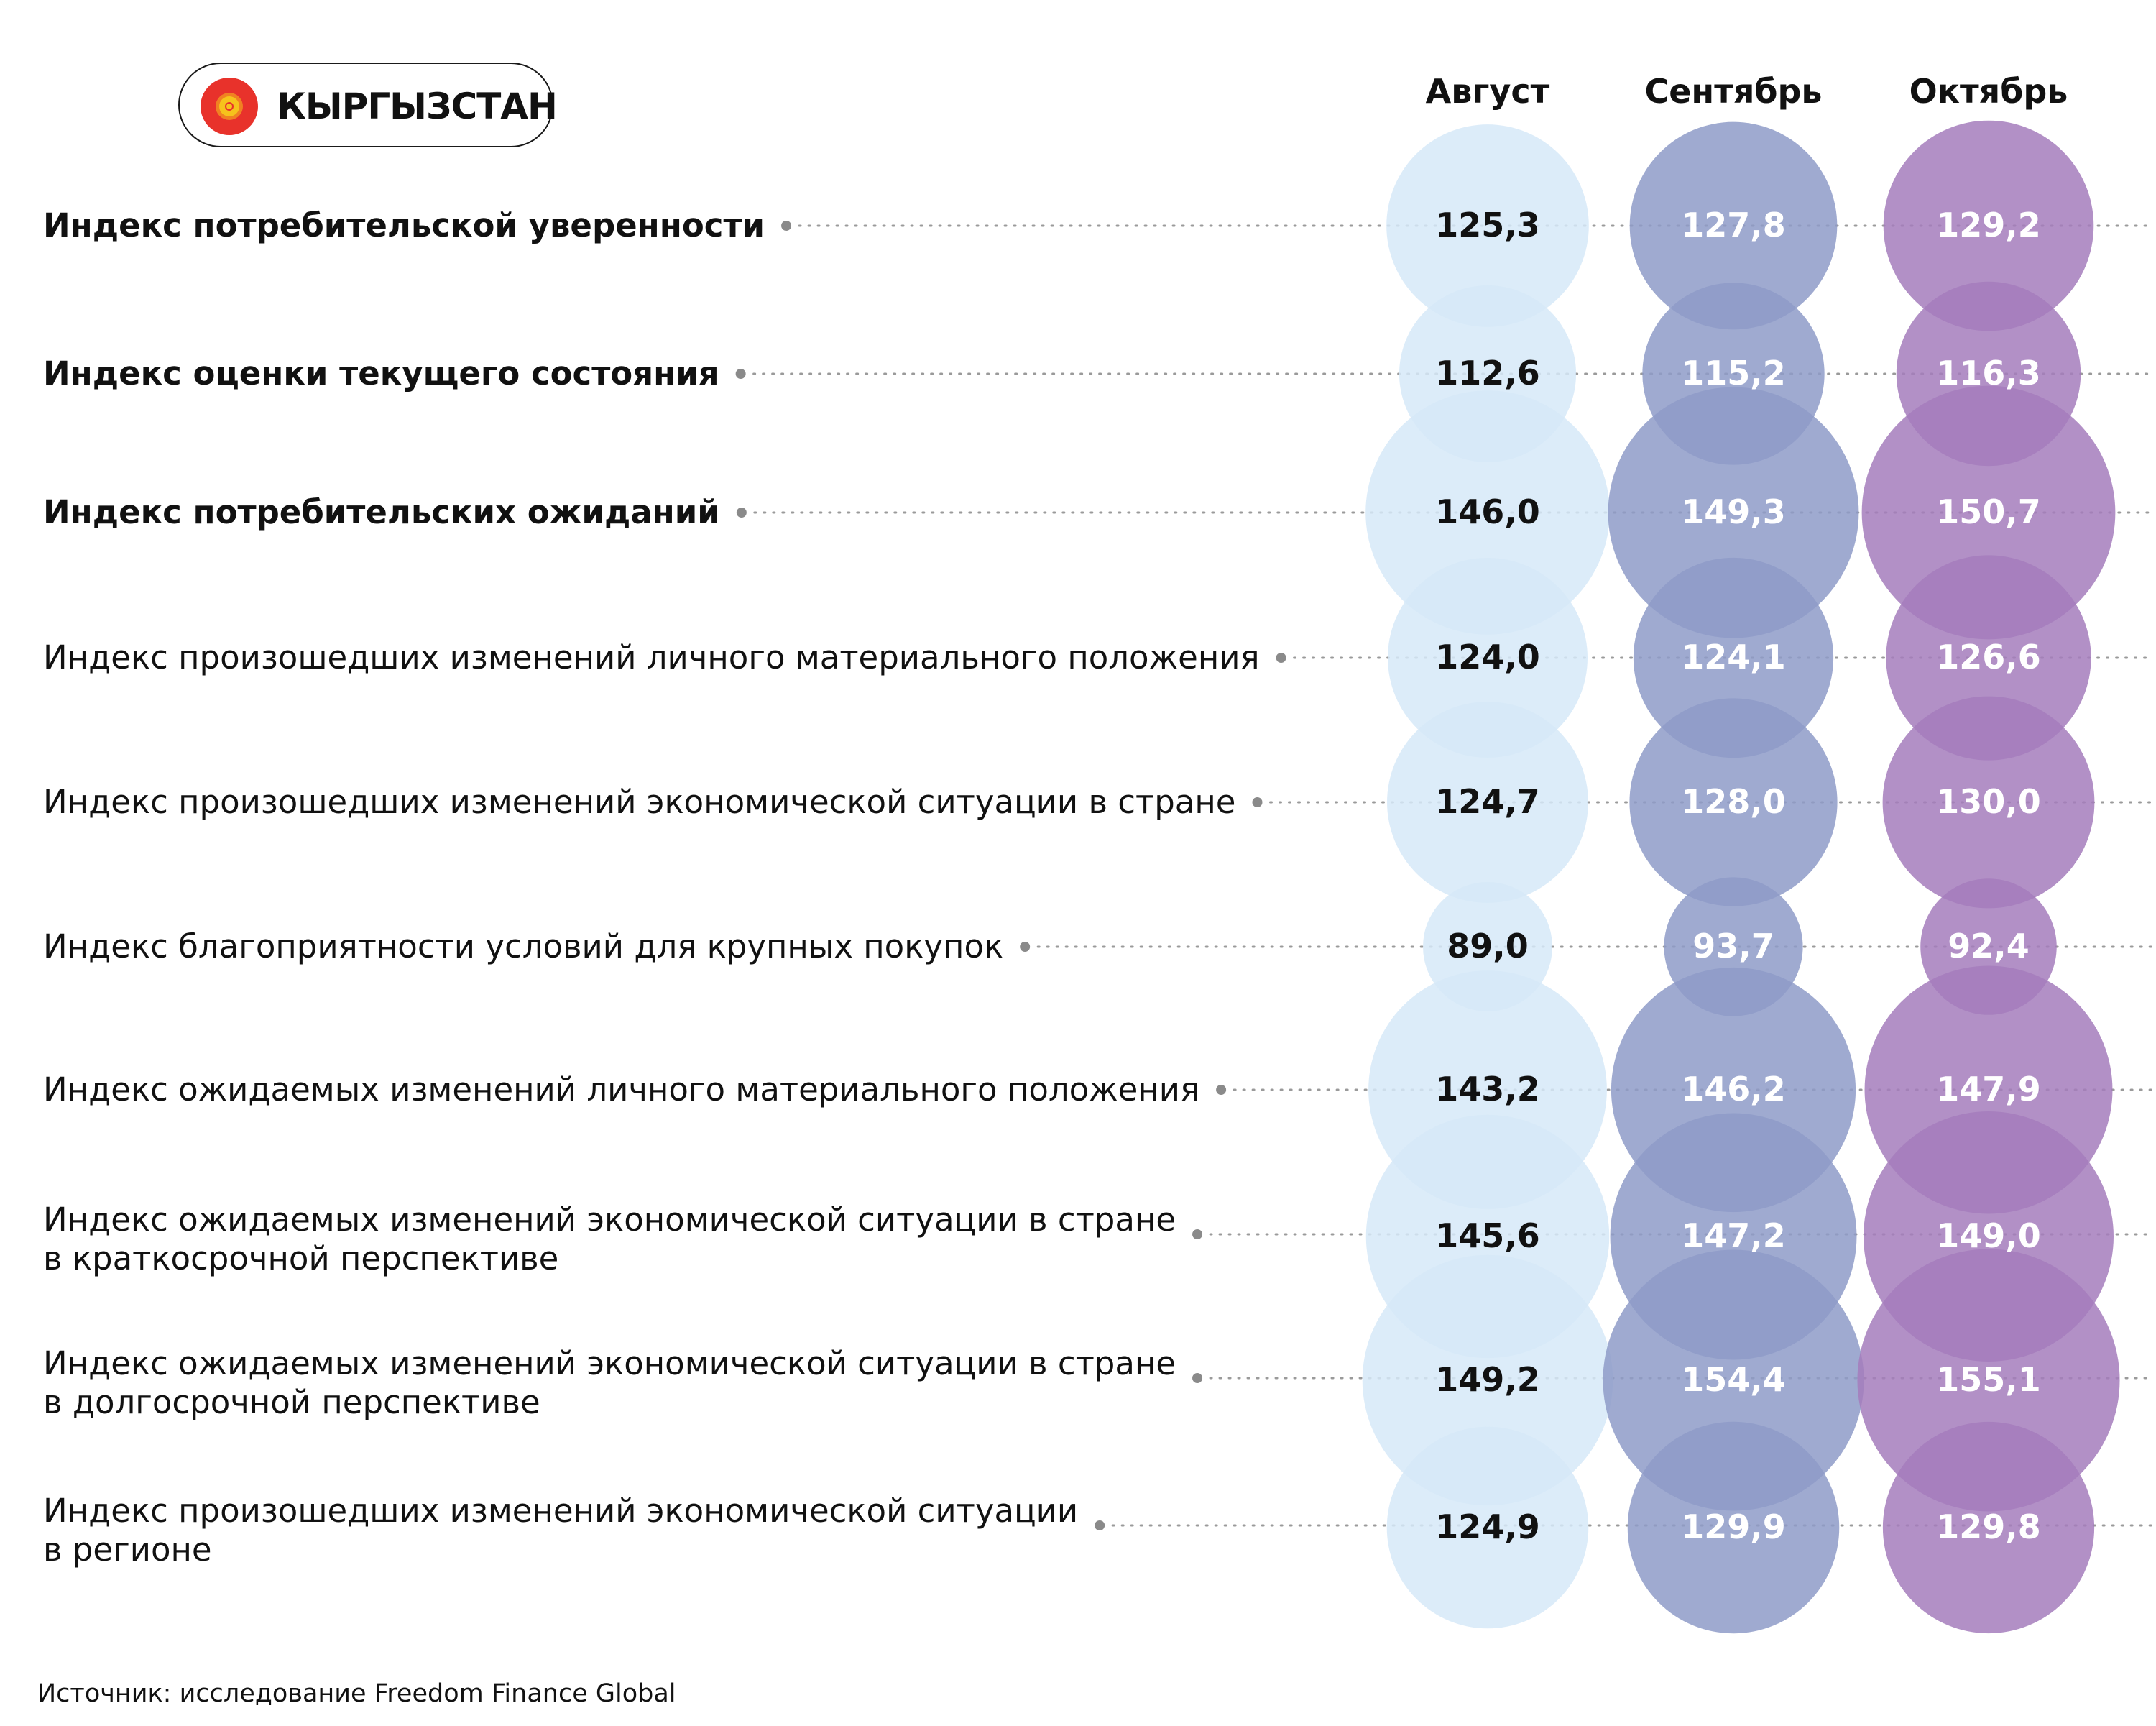 The image size is (2156, 1726). Describe the element at coordinates (1487, 1235) in the screenshot. I see `data-label: 145,6` at that location.